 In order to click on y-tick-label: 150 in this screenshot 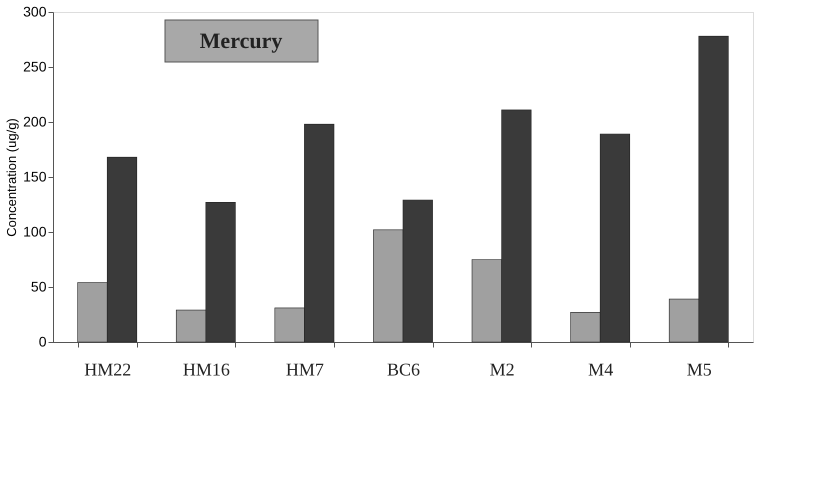, I will do `click(35, 176)`.